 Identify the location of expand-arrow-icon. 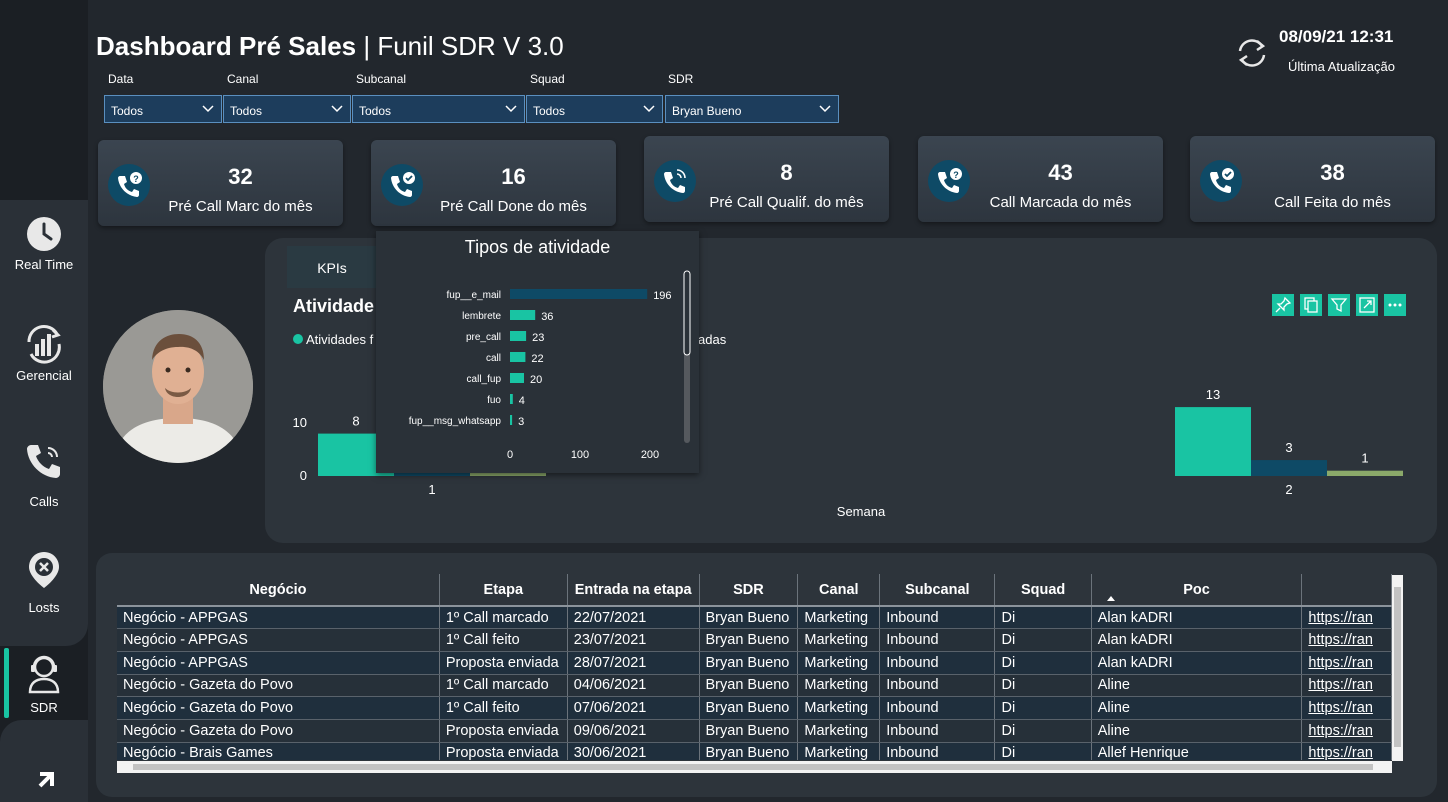
(49, 777).